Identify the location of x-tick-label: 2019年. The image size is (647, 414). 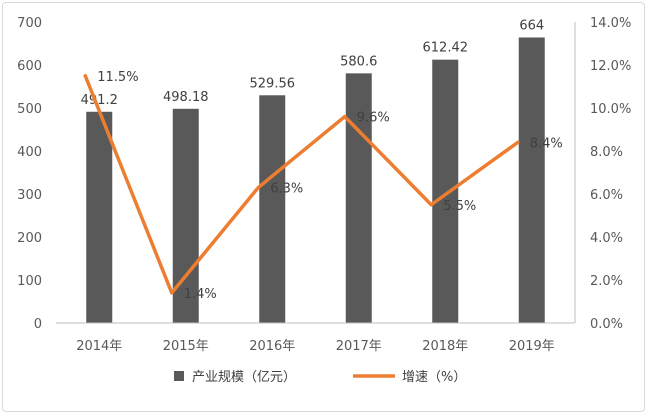
(532, 346).